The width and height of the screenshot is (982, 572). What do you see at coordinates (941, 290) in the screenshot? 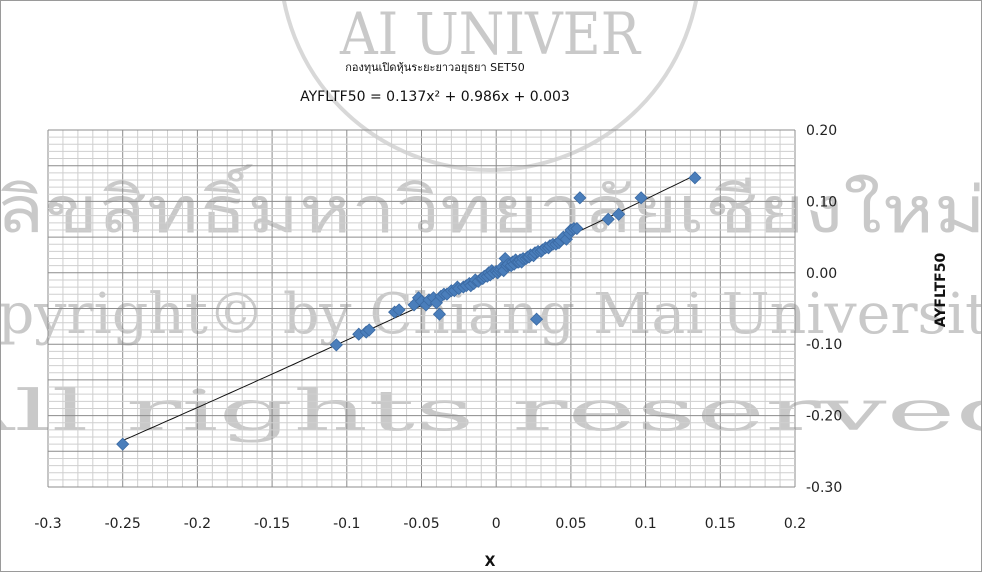
I see `y-axis-title: AYFLTF50` at bounding box center [941, 290].